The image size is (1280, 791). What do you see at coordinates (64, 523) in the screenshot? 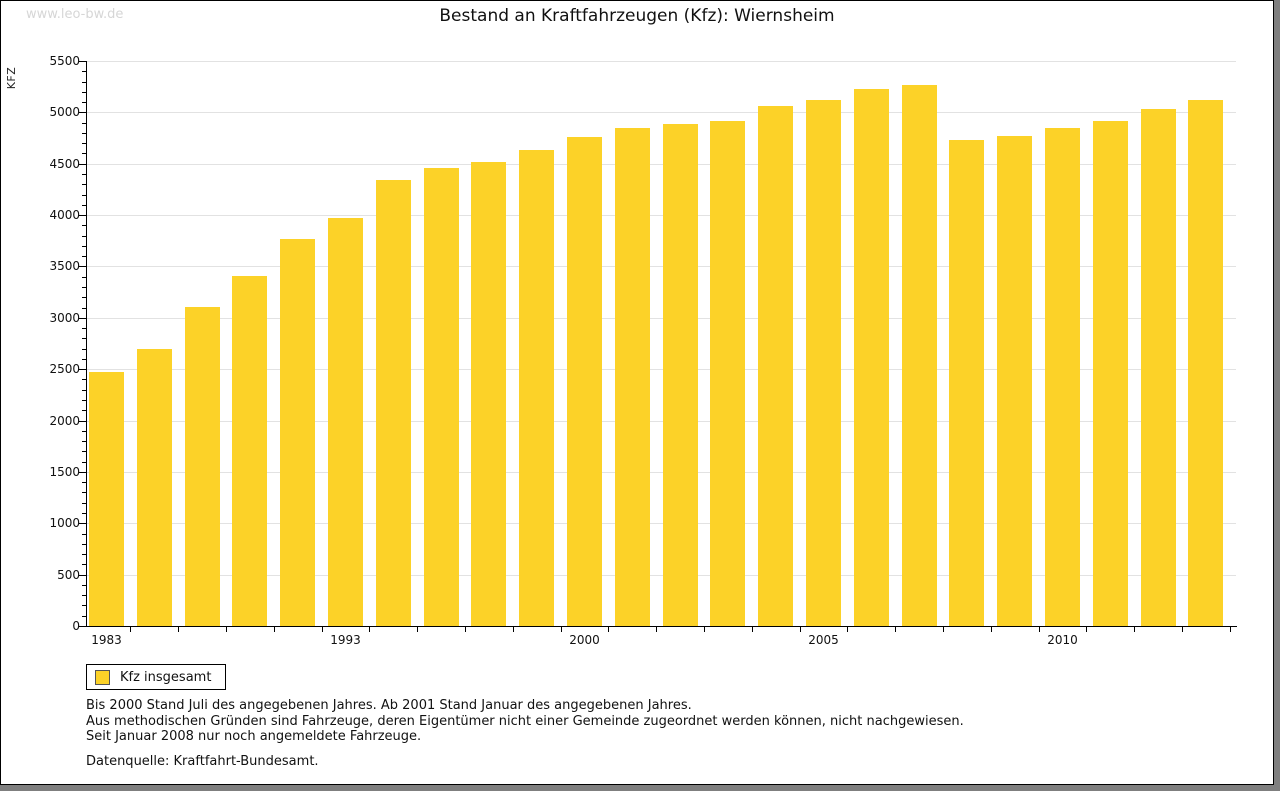
I see `y-tick-label-1000: 1000` at bounding box center [64, 523].